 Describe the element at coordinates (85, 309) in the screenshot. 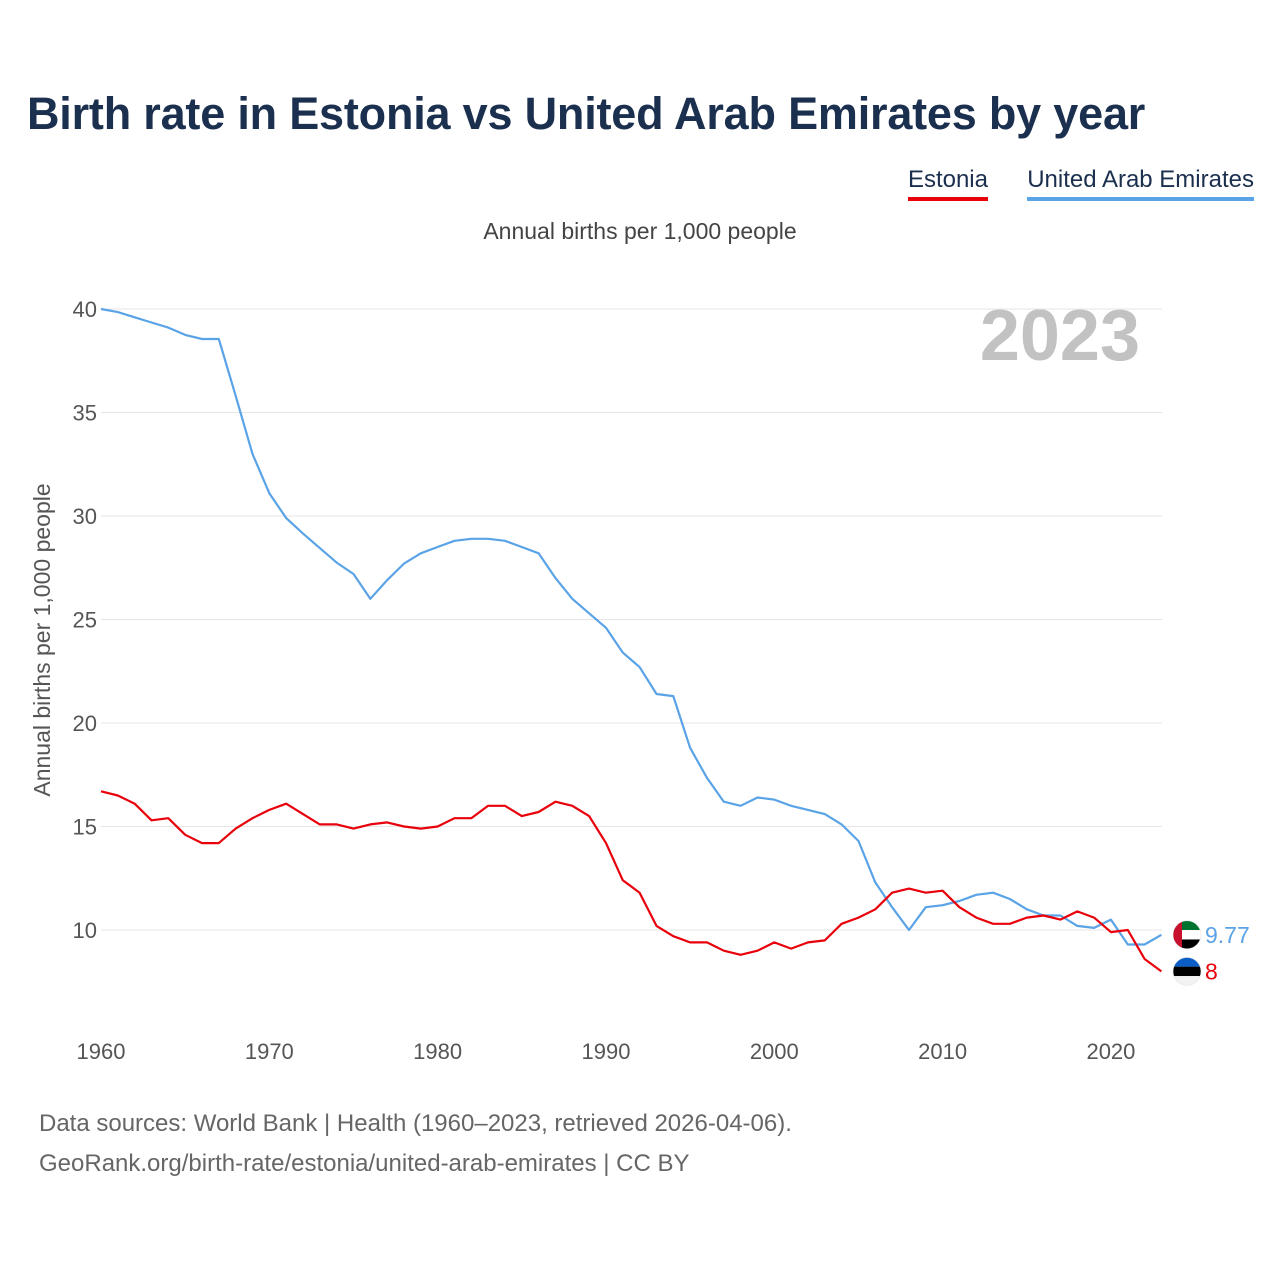

I see `y-tick-label: 40` at that location.